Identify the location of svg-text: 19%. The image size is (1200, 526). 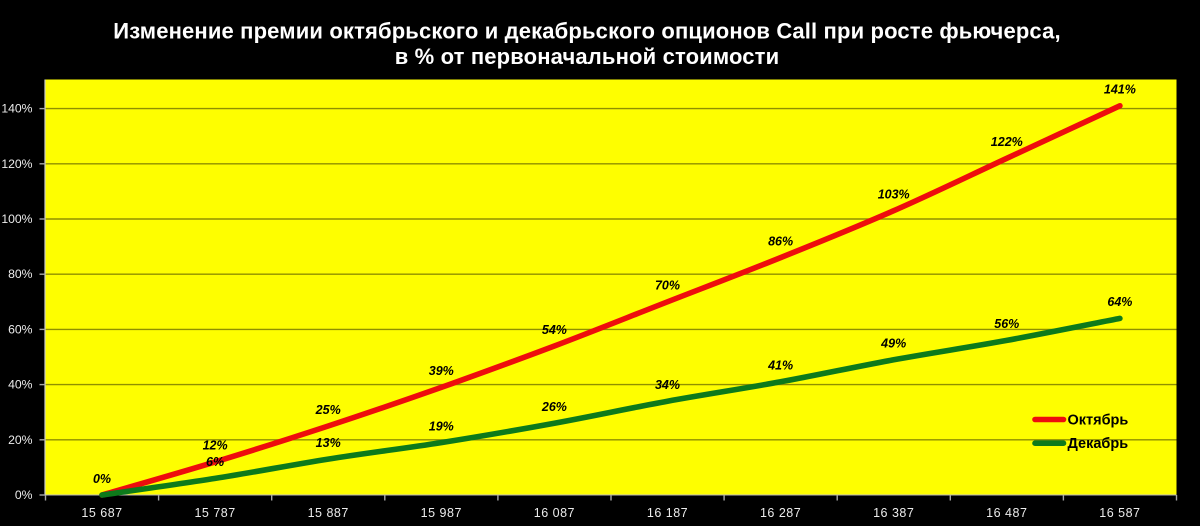
(441, 426).